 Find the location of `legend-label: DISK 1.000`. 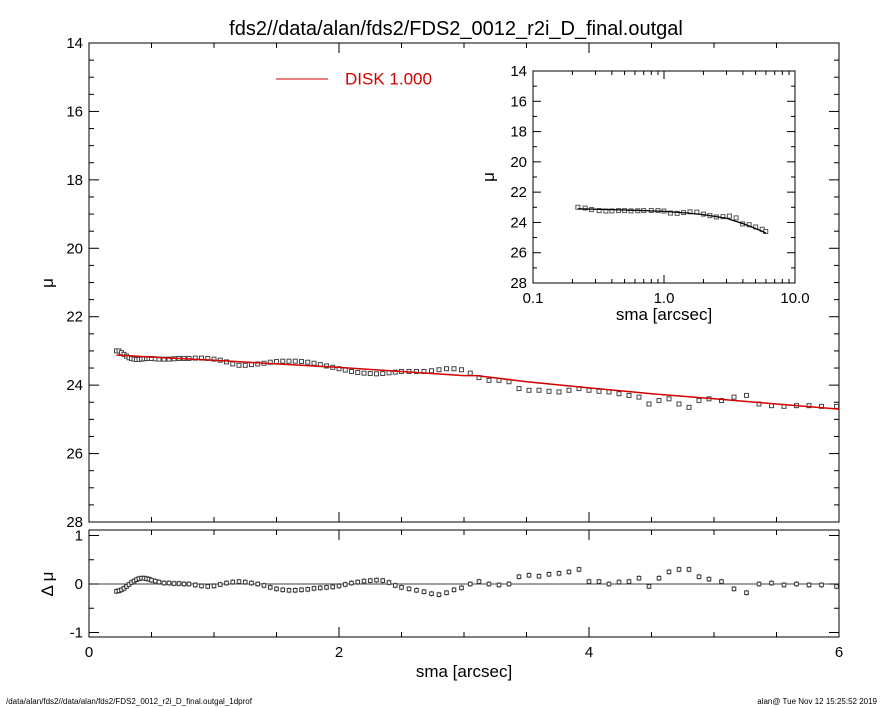

legend-label: DISK 1.000 is located at coordinates (388, 78).